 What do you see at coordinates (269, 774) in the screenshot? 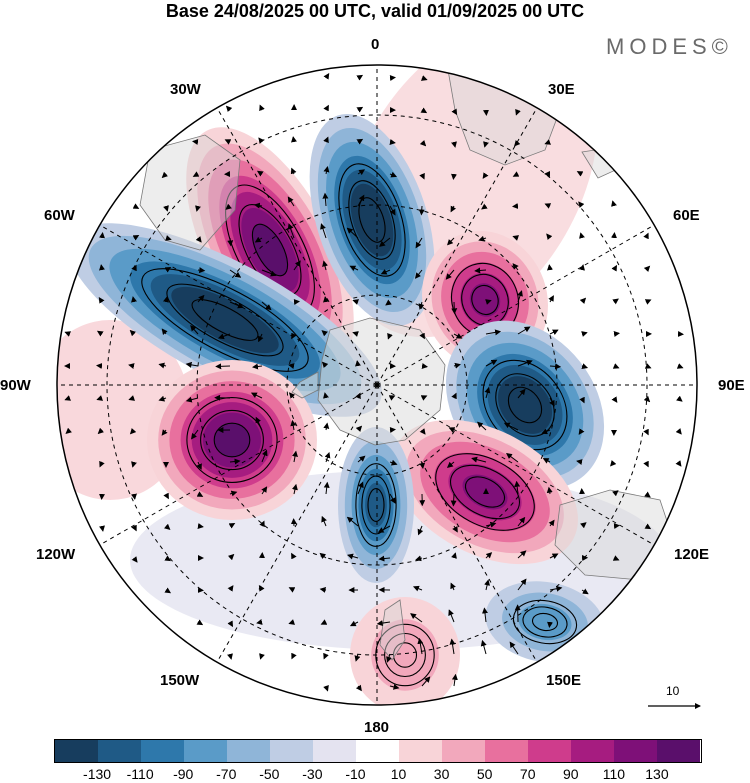
I see `colorbar-tick-label: -50` at bounding box center [269, 774].